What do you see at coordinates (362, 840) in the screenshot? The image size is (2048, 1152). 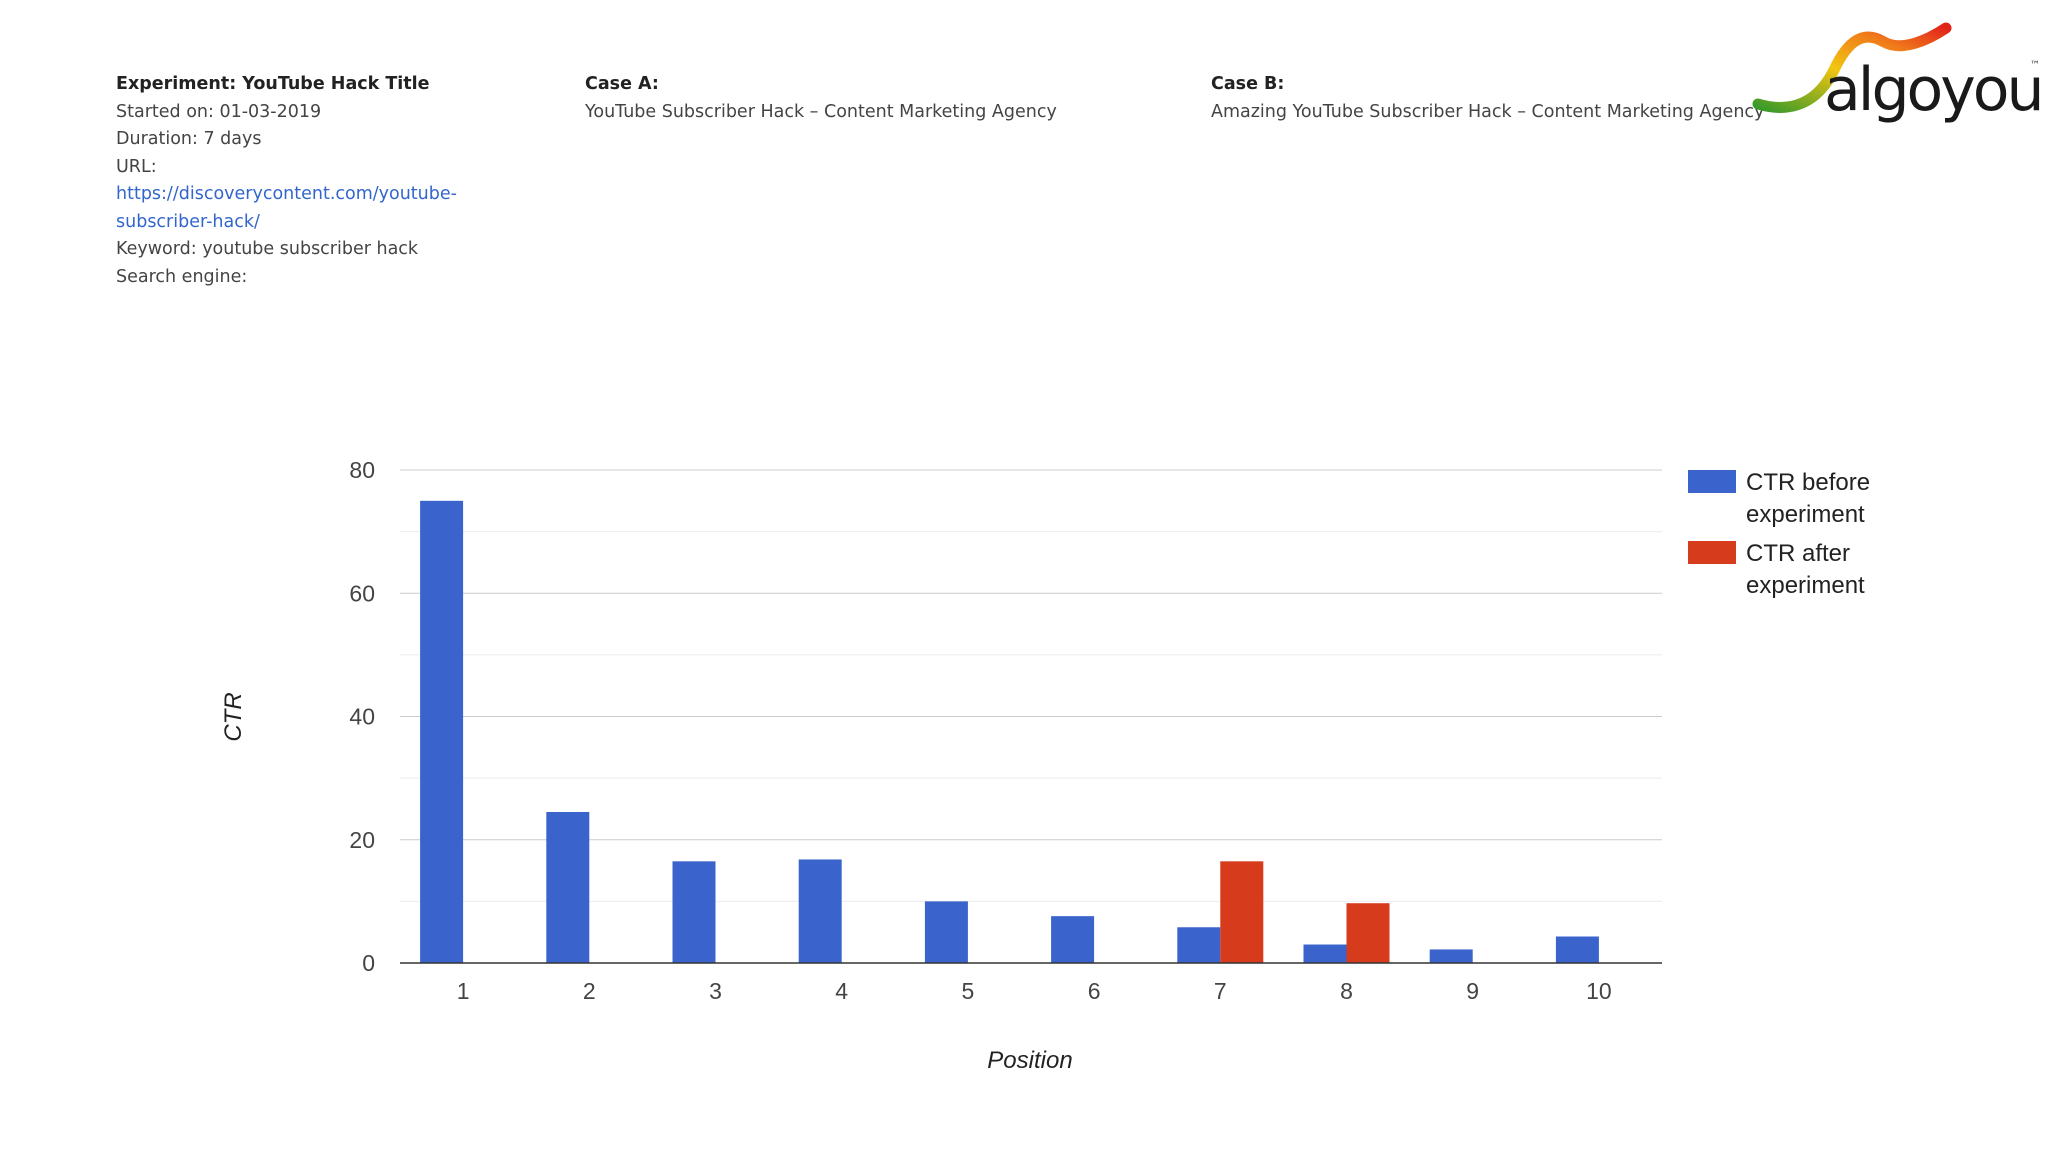 I see `y-tick-label: 20` at bounding box center [362, 840].